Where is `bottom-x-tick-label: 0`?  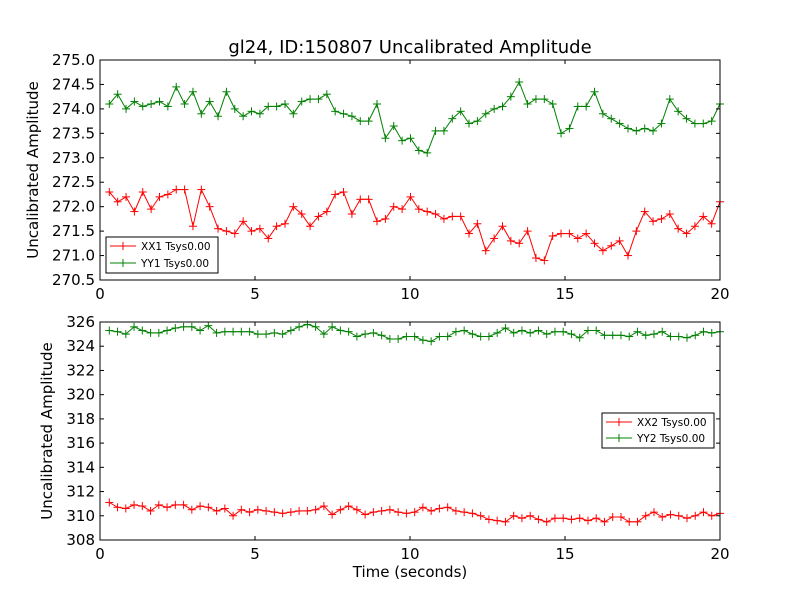 bottom-x-tick-label: 0 is located at coordinates (100, 554).